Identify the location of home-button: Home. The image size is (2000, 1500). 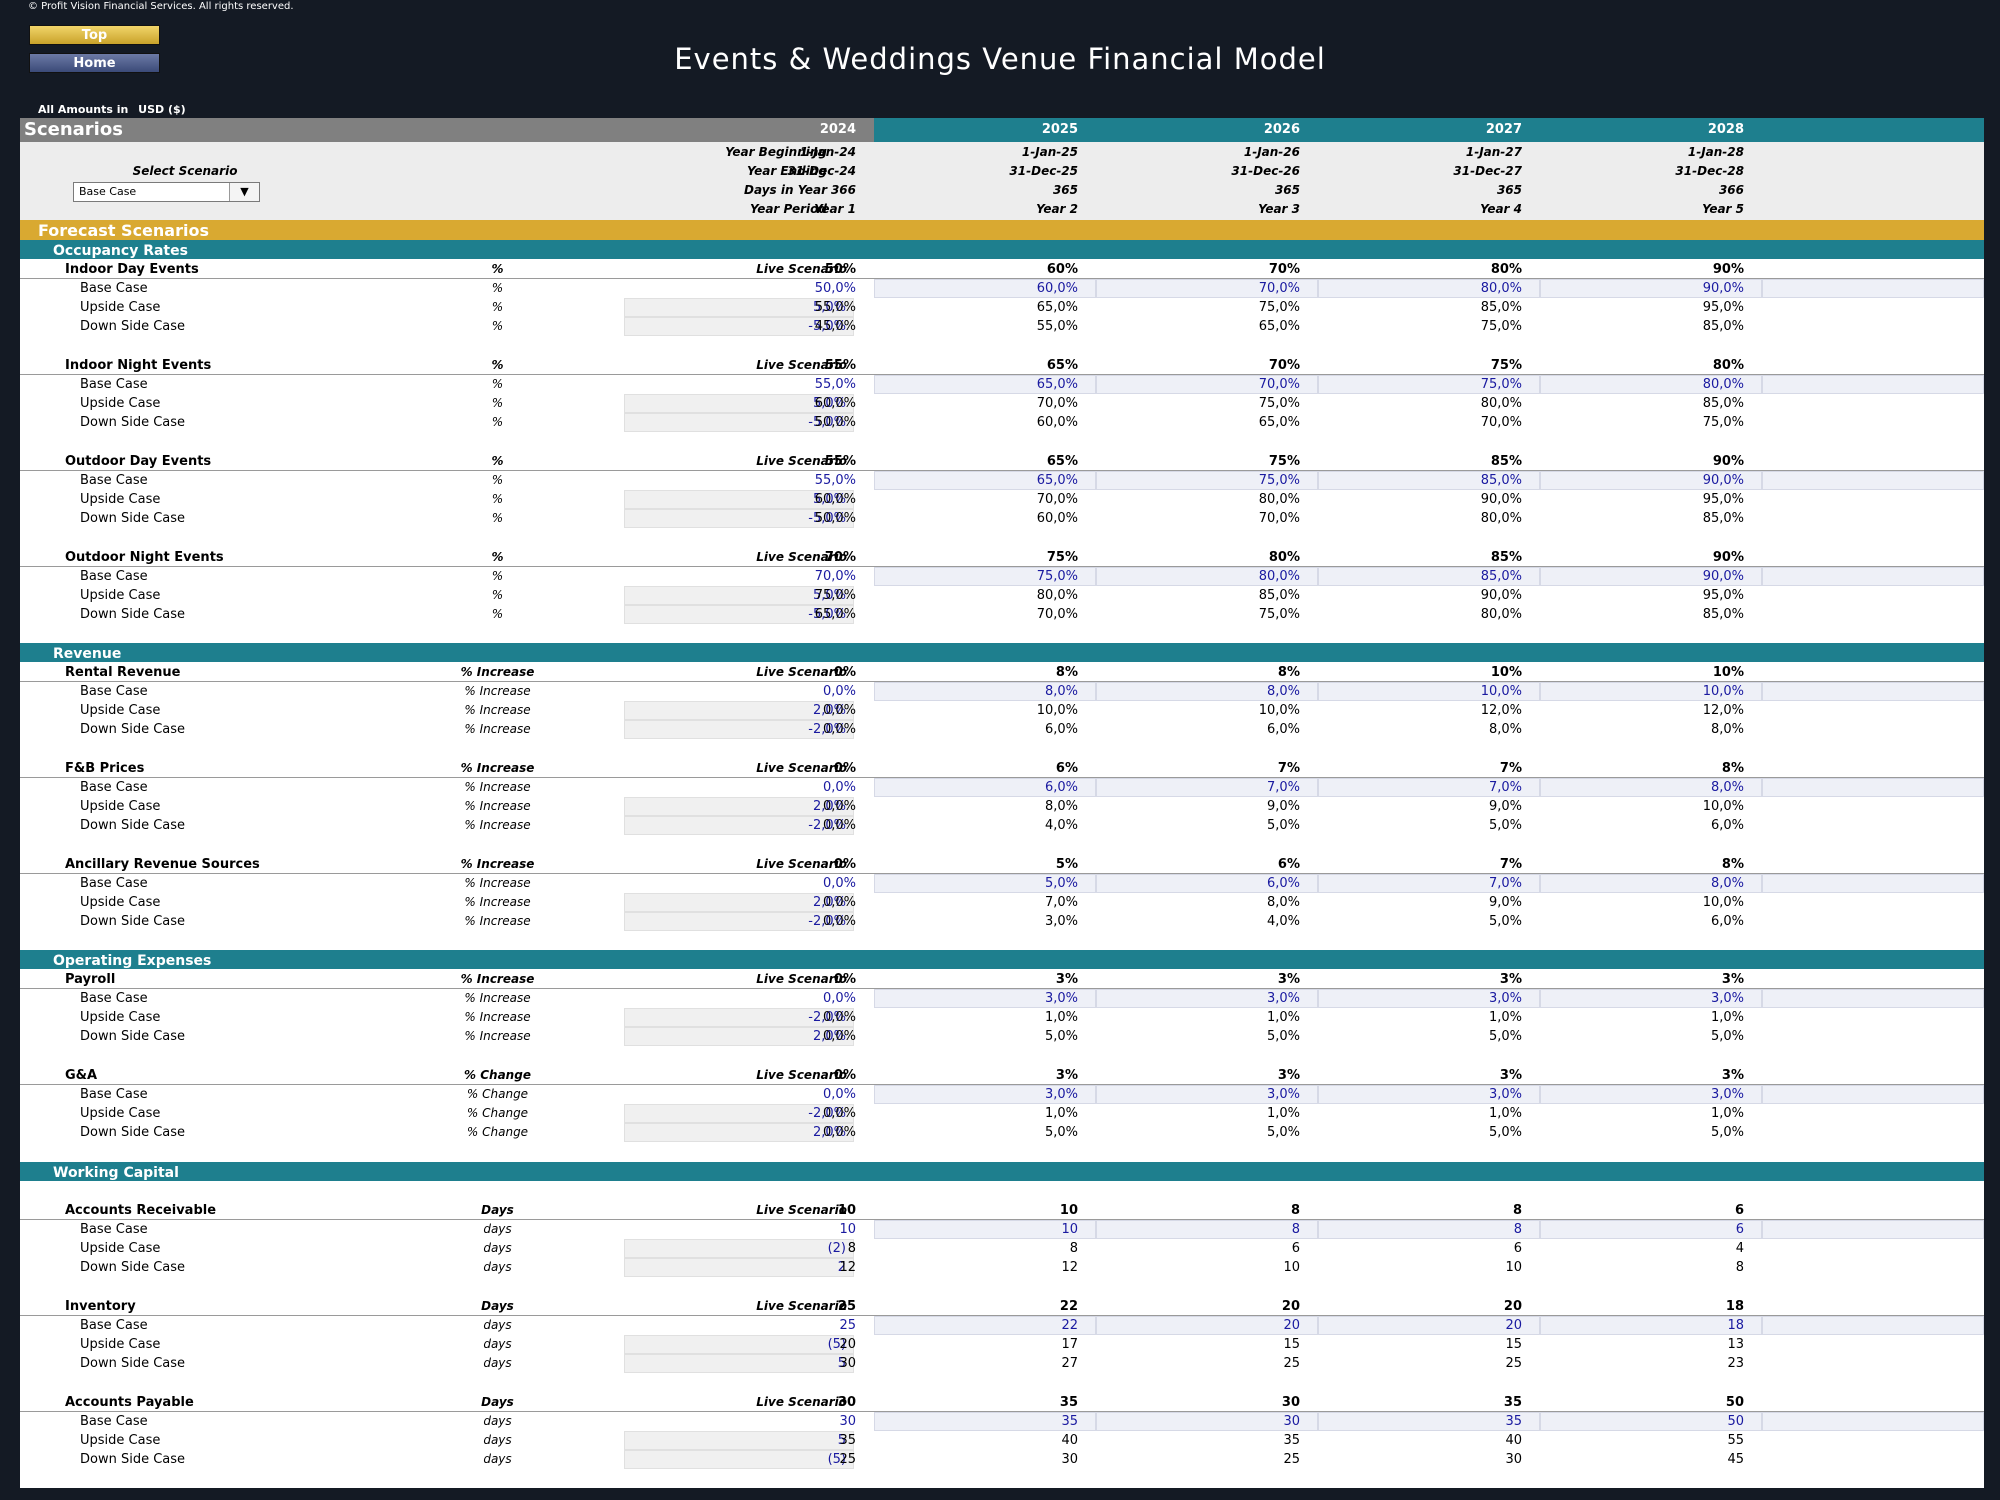
(94, 63).